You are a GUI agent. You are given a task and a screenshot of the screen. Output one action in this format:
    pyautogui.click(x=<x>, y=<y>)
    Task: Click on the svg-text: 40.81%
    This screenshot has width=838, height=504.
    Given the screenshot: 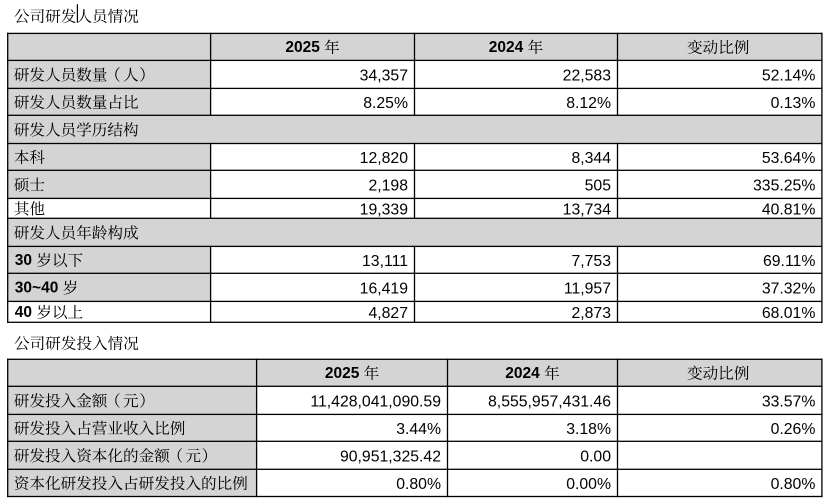 What is the action you would take?
    pyautogui.click(x=789, y=209)
    